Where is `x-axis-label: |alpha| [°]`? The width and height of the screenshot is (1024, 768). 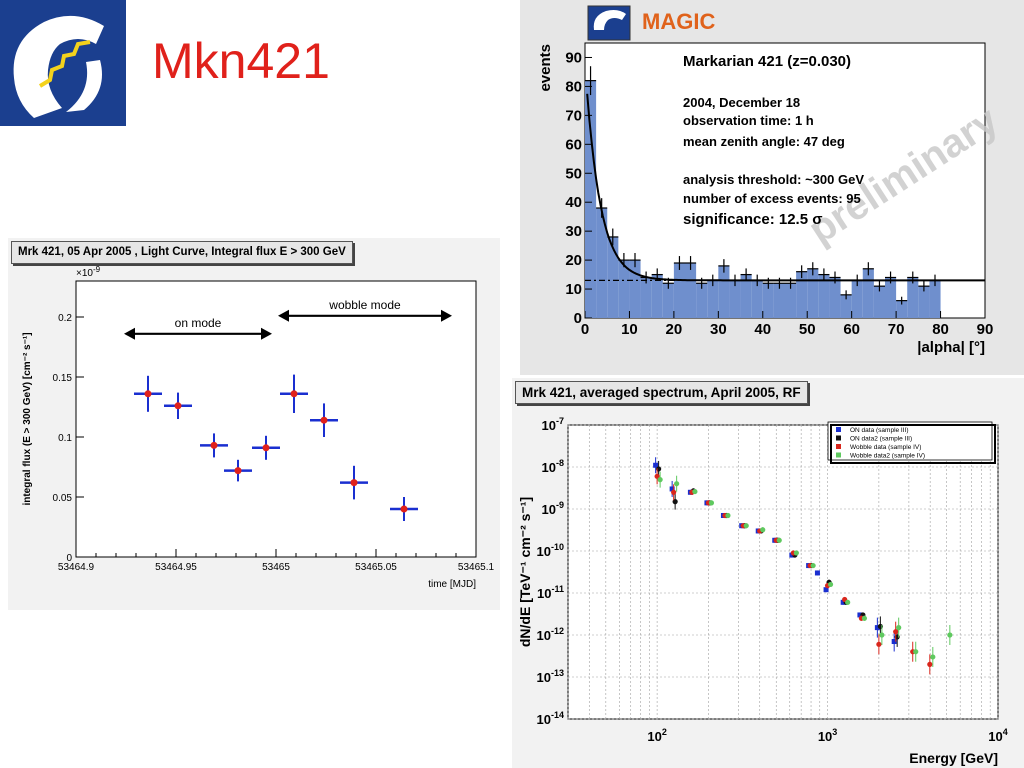
x-axis-label: |alpha| [°] is located at coordinates (951, 347).